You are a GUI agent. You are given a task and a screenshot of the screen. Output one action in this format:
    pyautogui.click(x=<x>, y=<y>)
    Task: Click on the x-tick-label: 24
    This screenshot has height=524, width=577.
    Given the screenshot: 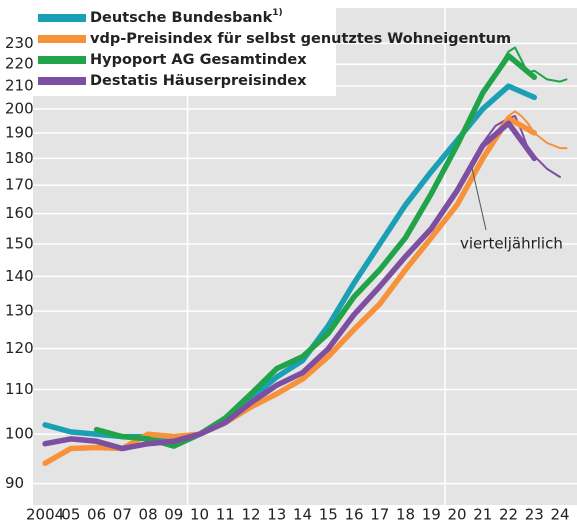 What is the action you would take?
    pyautogui.click(x=559, y=515)
    